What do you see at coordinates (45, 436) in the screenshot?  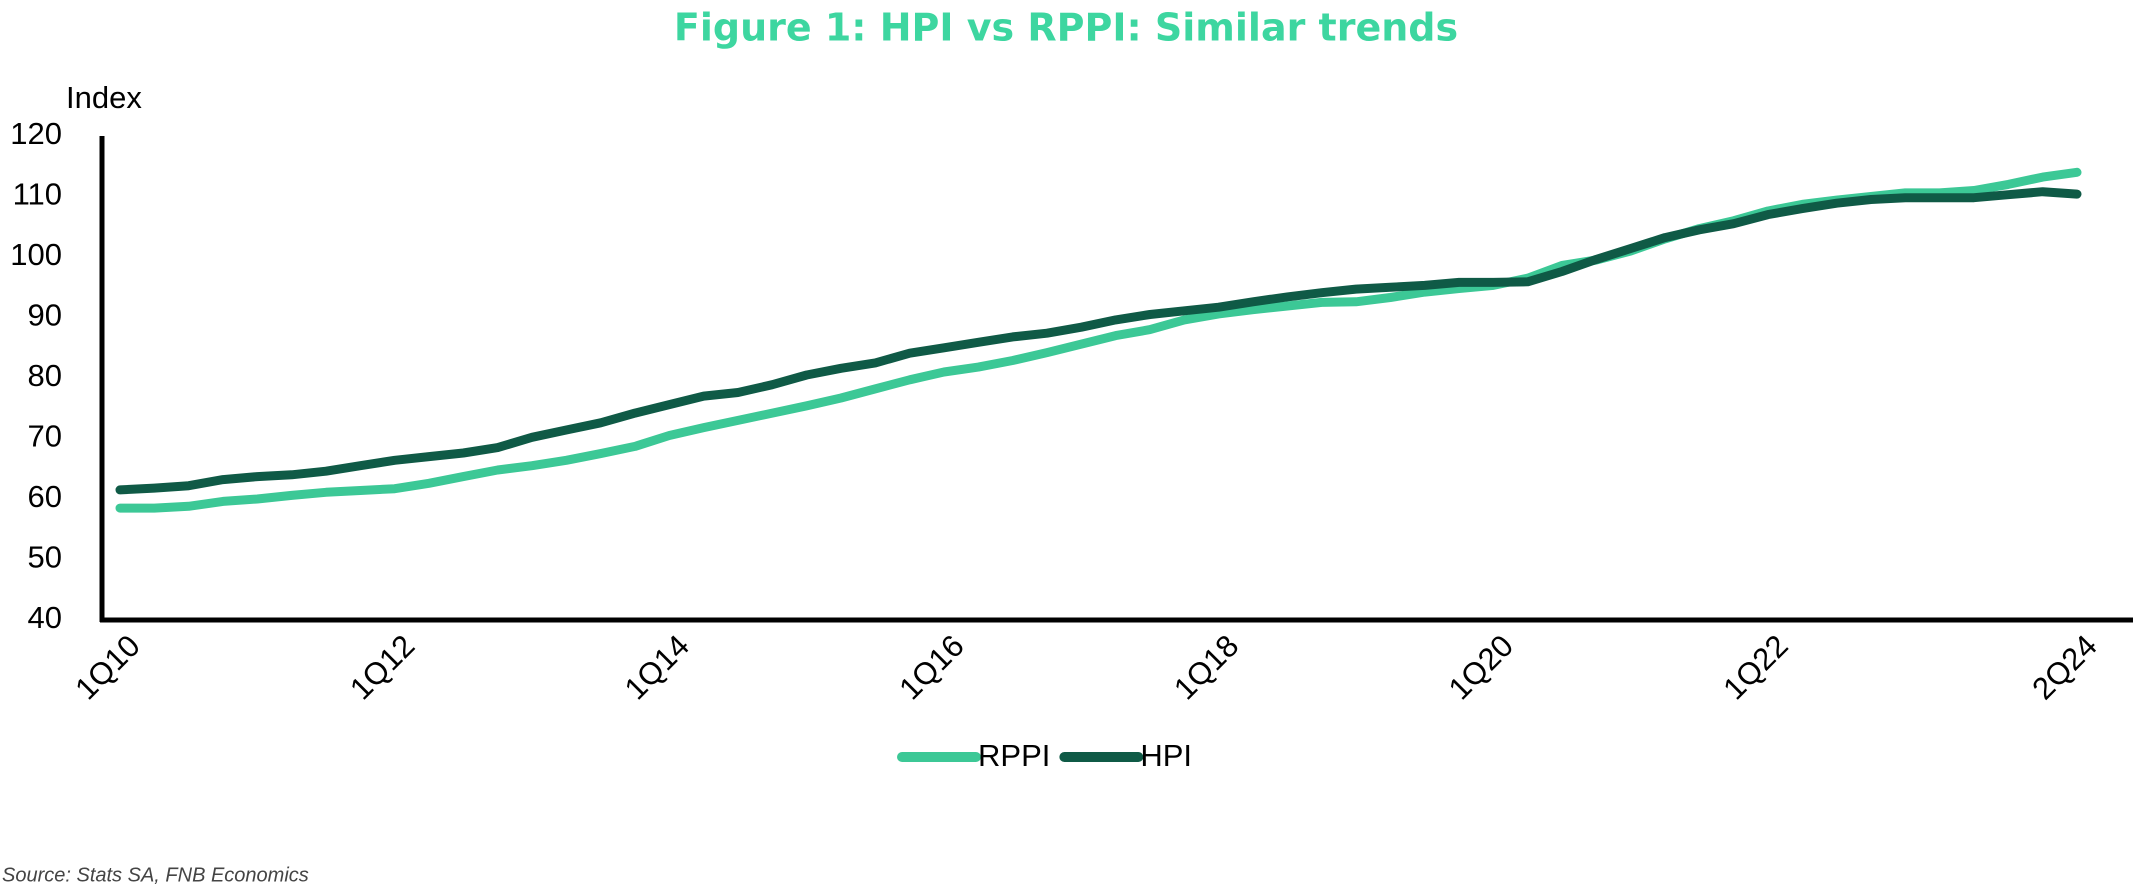 I see `y-tick-label: 70` at bounding box center [45, 436].